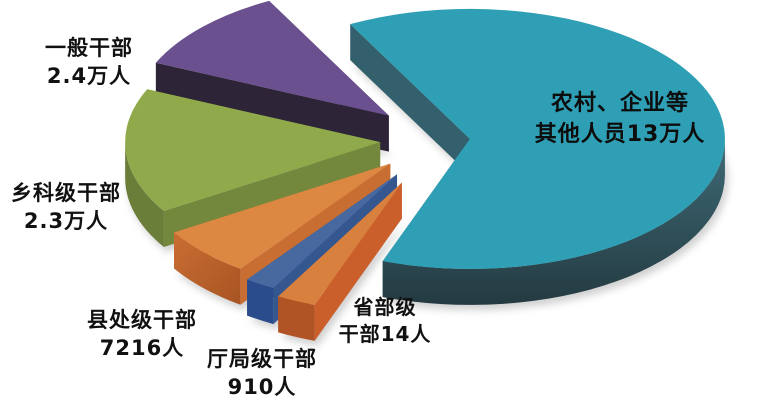  Describe the element at coordinates (385, 334) in the screenshot. I see `label-line2: 干部14人` at that location.